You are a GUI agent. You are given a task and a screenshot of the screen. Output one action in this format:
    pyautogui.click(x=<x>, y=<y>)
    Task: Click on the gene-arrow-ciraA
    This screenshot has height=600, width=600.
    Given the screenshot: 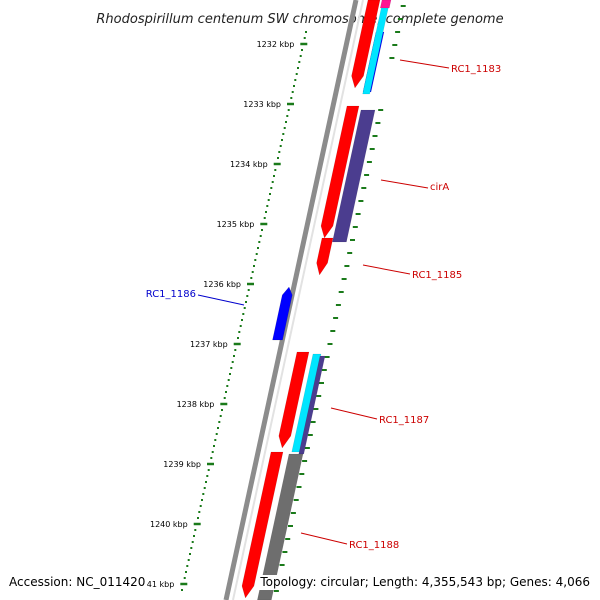 What is the action you would take?
    pyautogui.click(x=340, y=172)
    